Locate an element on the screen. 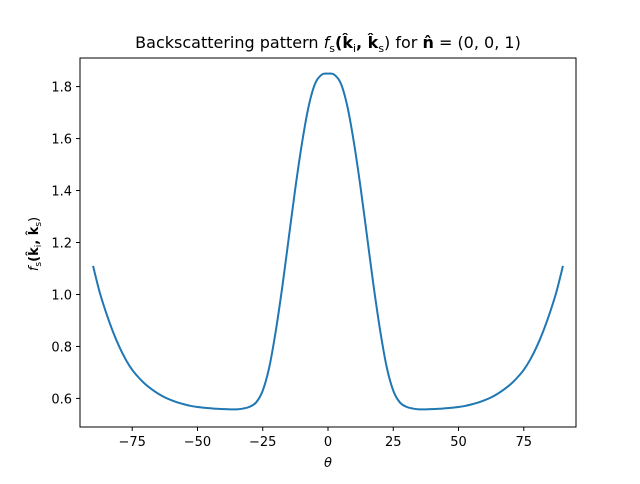  ylabel-open: (k̂ is located at coordinates (34, 254).